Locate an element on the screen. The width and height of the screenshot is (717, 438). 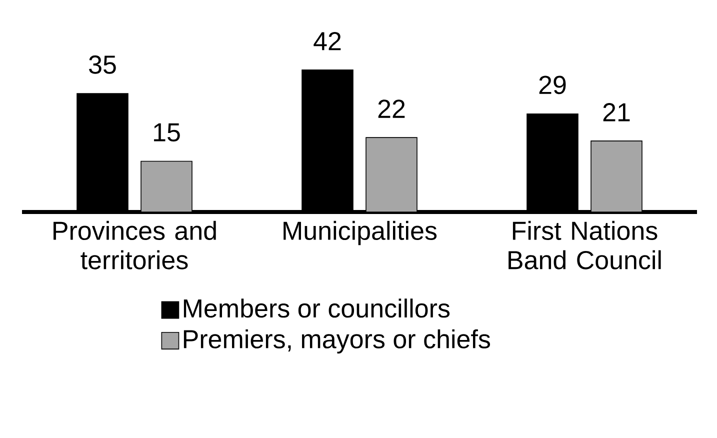
data-label: 35 is located at coordinates (102, 64).